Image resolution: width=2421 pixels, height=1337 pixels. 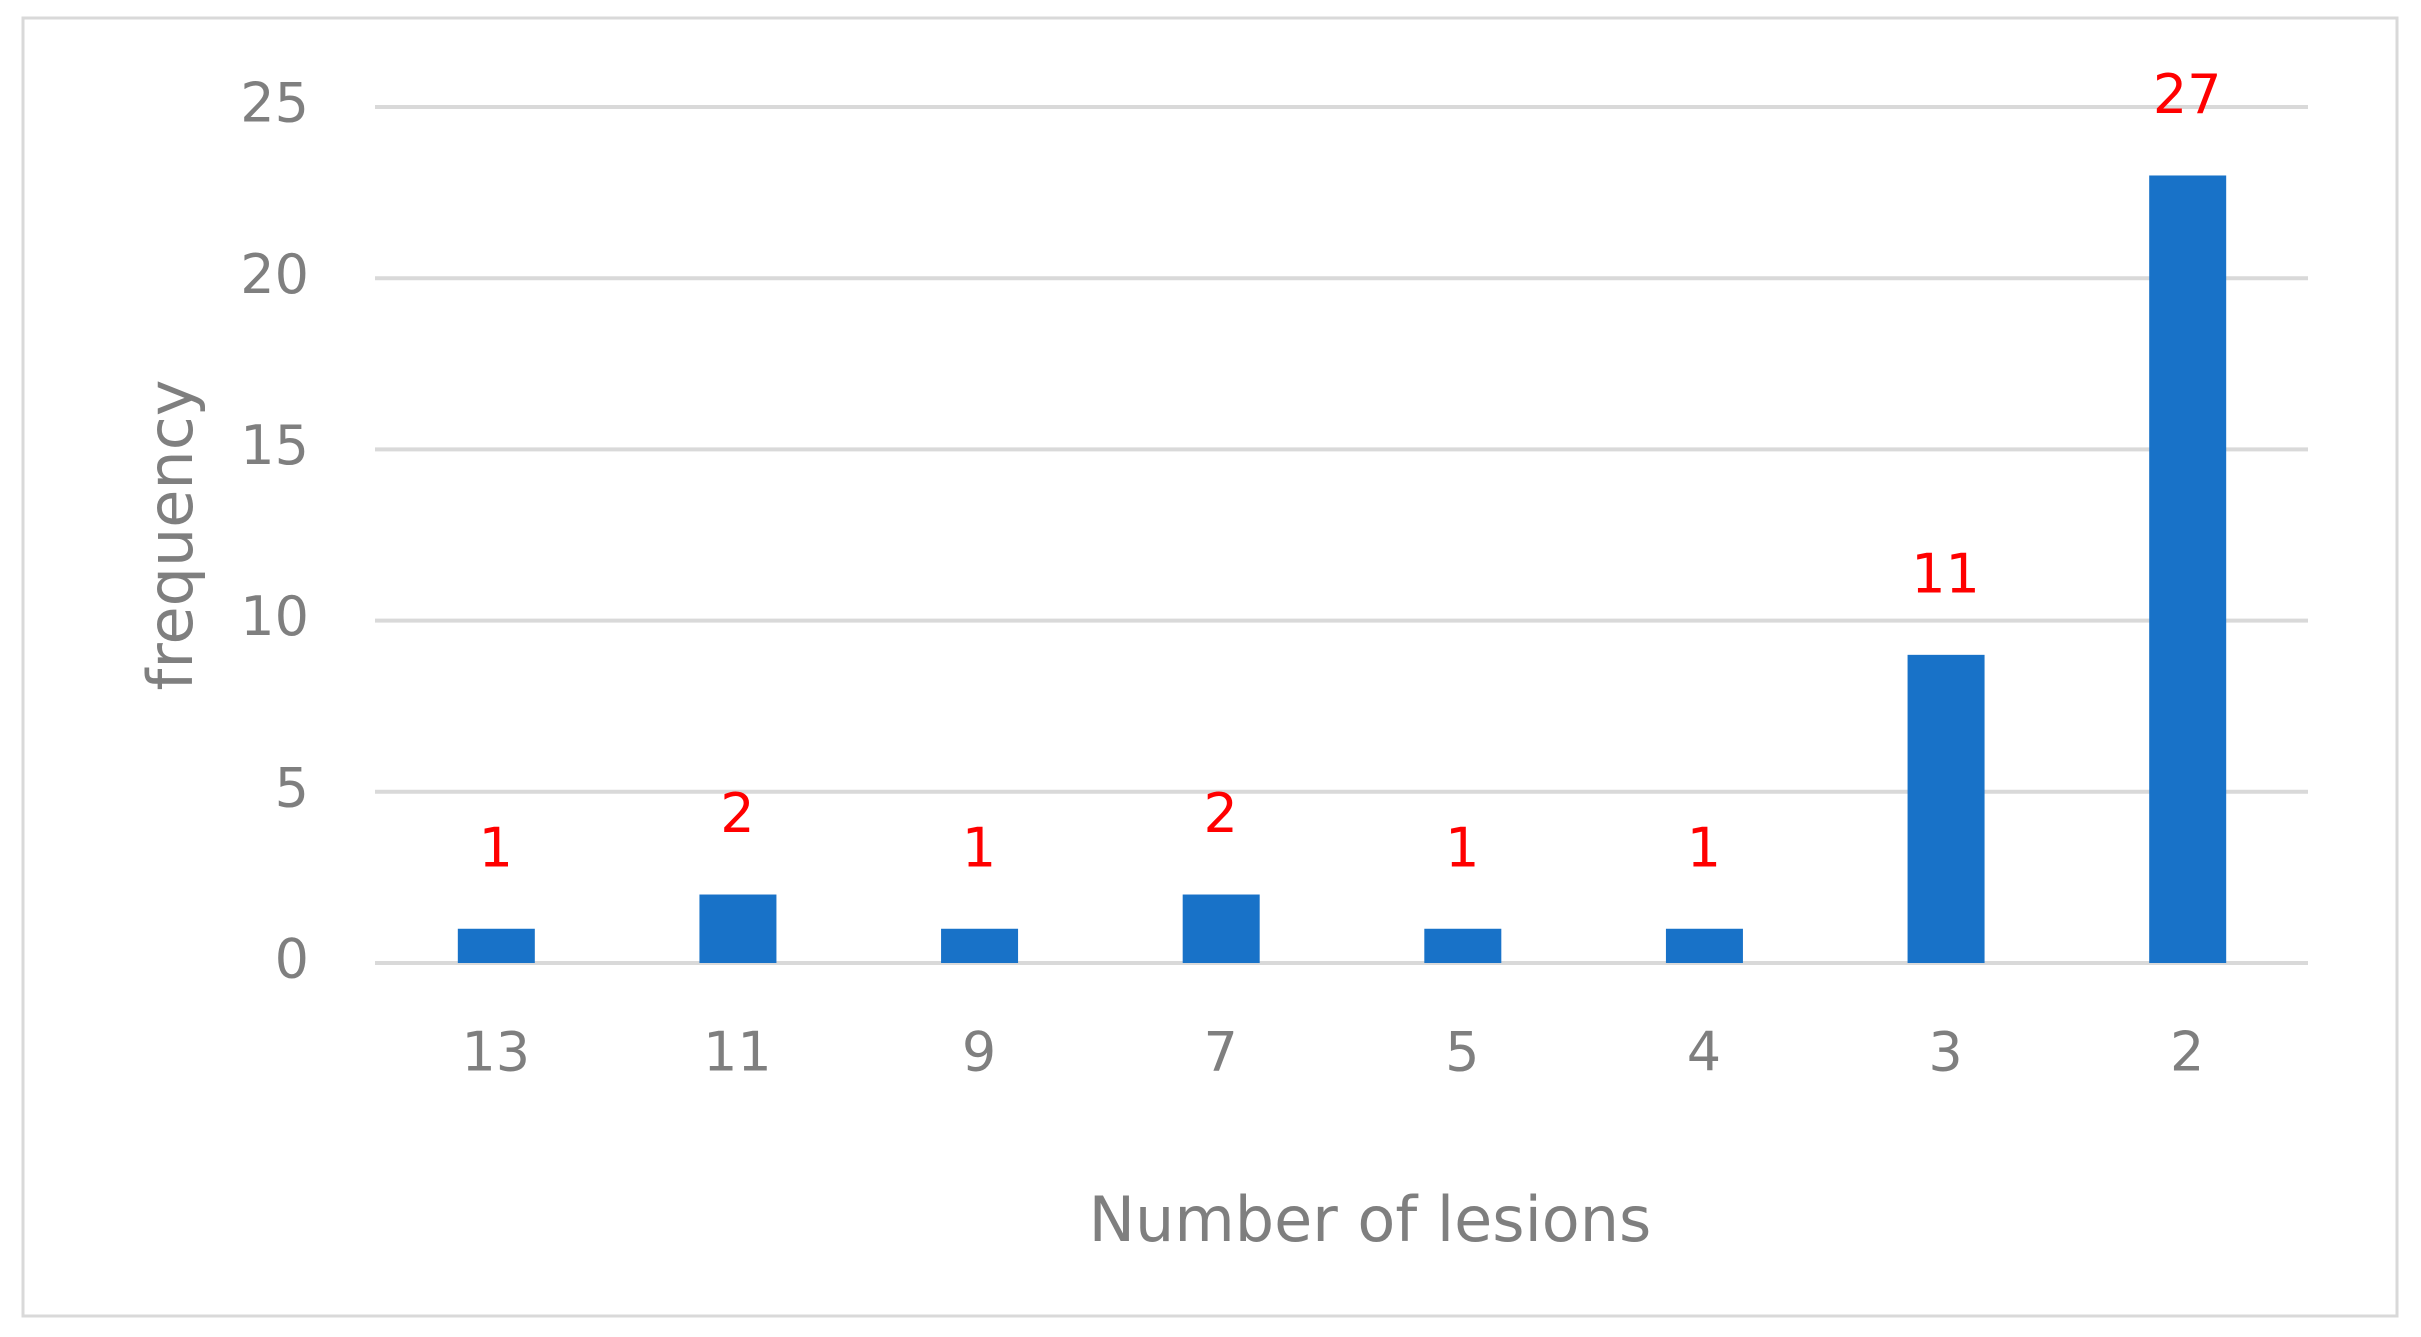 What do you see at coordinates (1221, 1052) in the screenshot?
I see `x-tick-label: 7` at bounding box center [1221, 1052].